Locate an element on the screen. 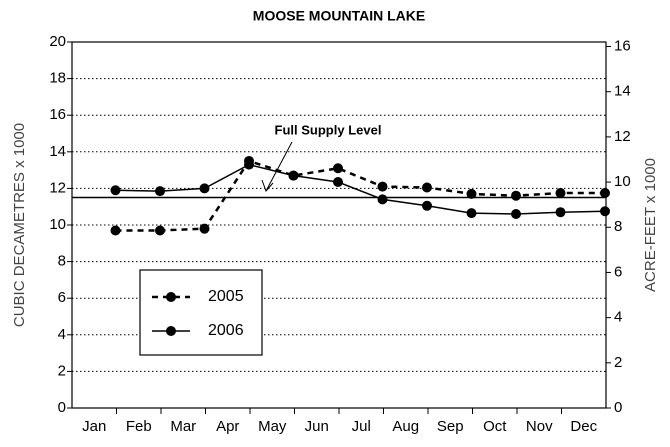  x-tick-label: Jul is located at coordinates (361, 426).